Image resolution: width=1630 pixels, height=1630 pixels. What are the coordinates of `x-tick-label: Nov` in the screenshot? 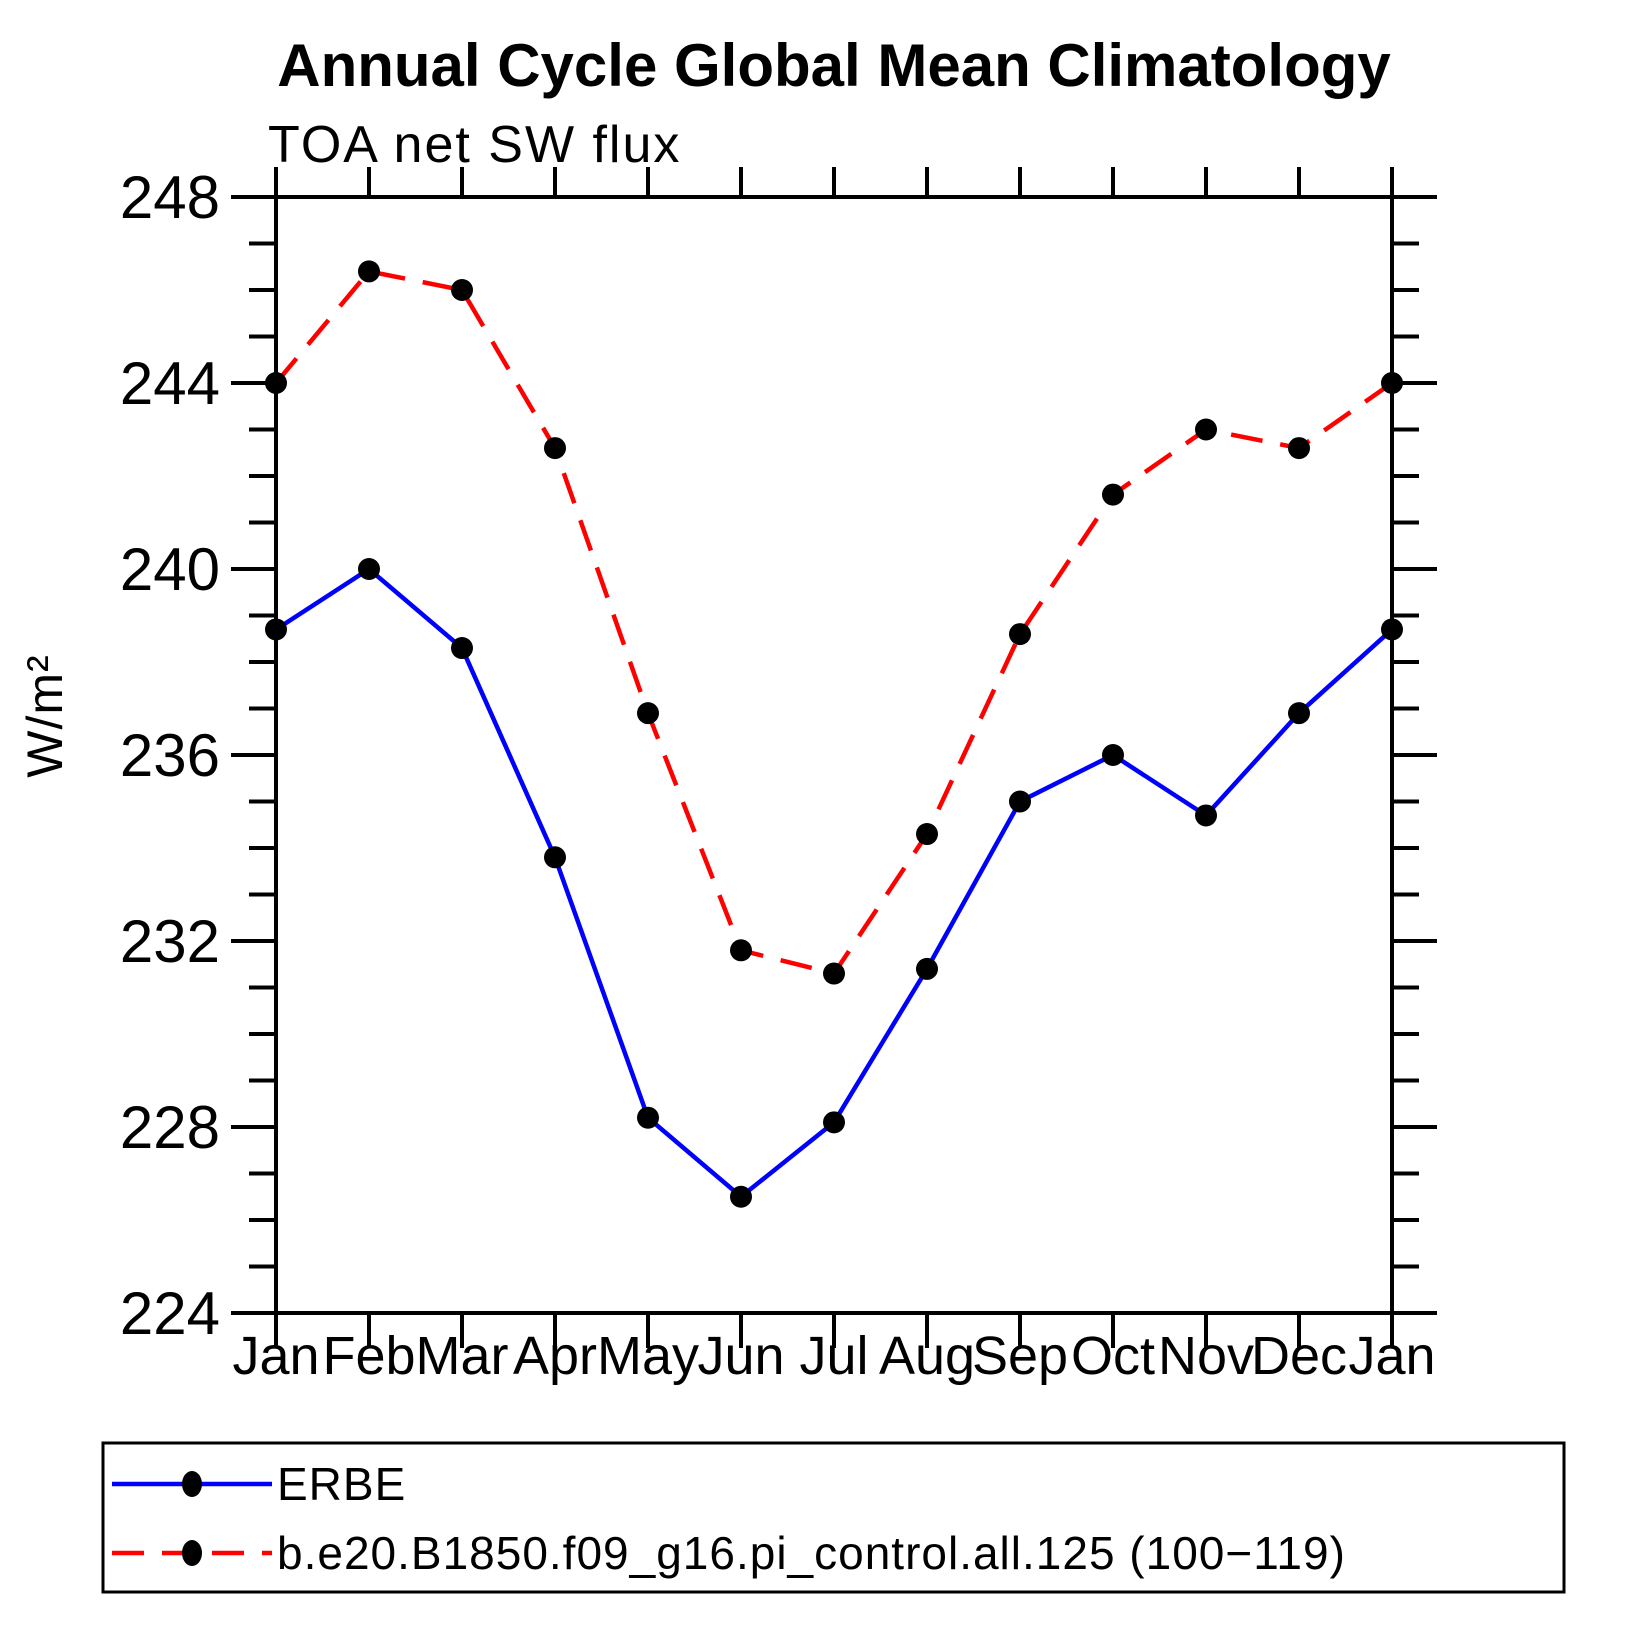 It's located at (1206, 1356).